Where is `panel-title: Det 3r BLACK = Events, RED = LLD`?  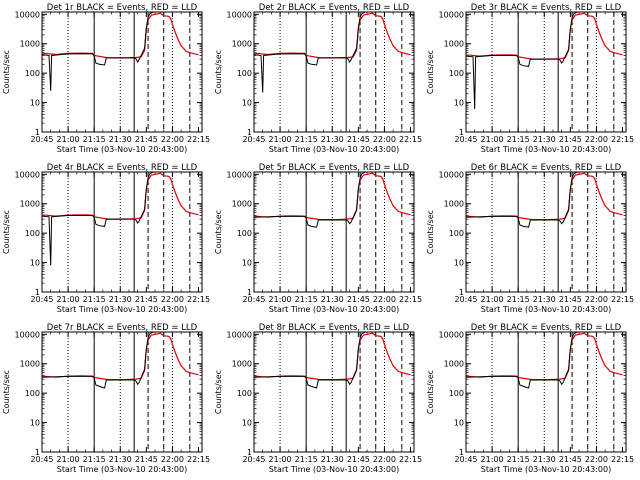
panel-title: Det 3r BLACK = Events, RED = LLD is located at coordinates (546, 8).